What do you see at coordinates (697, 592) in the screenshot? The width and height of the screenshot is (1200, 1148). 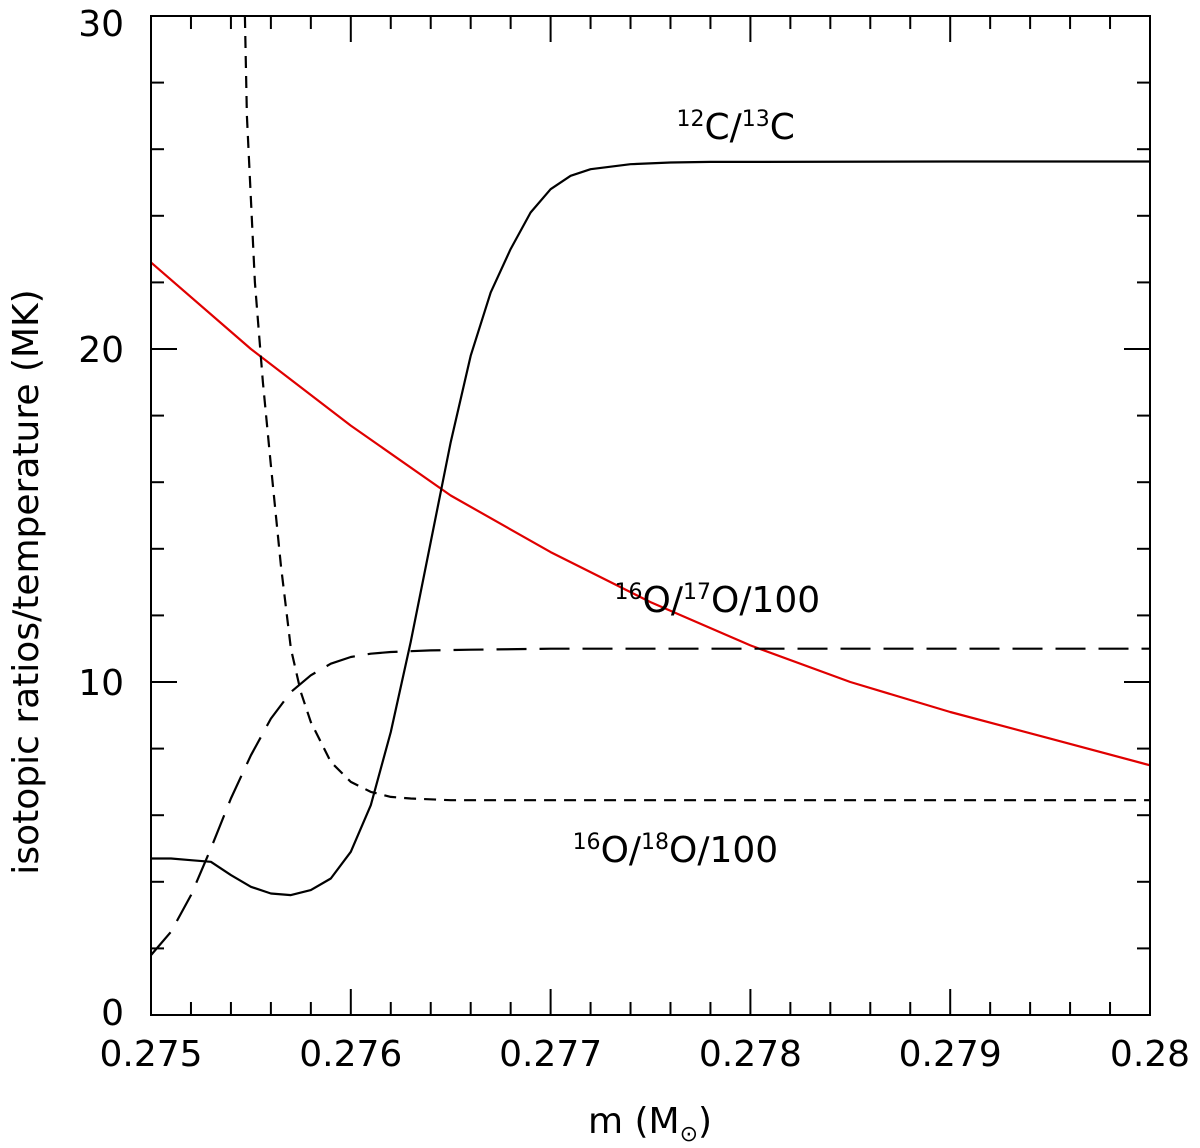 I see `annotation-superscript: 17` at bounding box center [697, 592].